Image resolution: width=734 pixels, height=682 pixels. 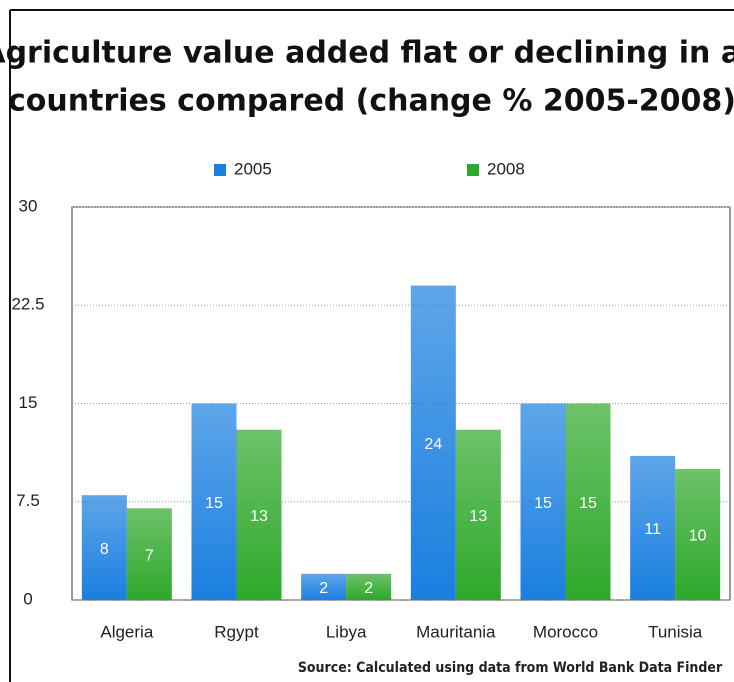 What do you see at coordinates (565, 631) in the screenshot?
I see `x-tick-label: Morocco` at bounding box center [565, 631].